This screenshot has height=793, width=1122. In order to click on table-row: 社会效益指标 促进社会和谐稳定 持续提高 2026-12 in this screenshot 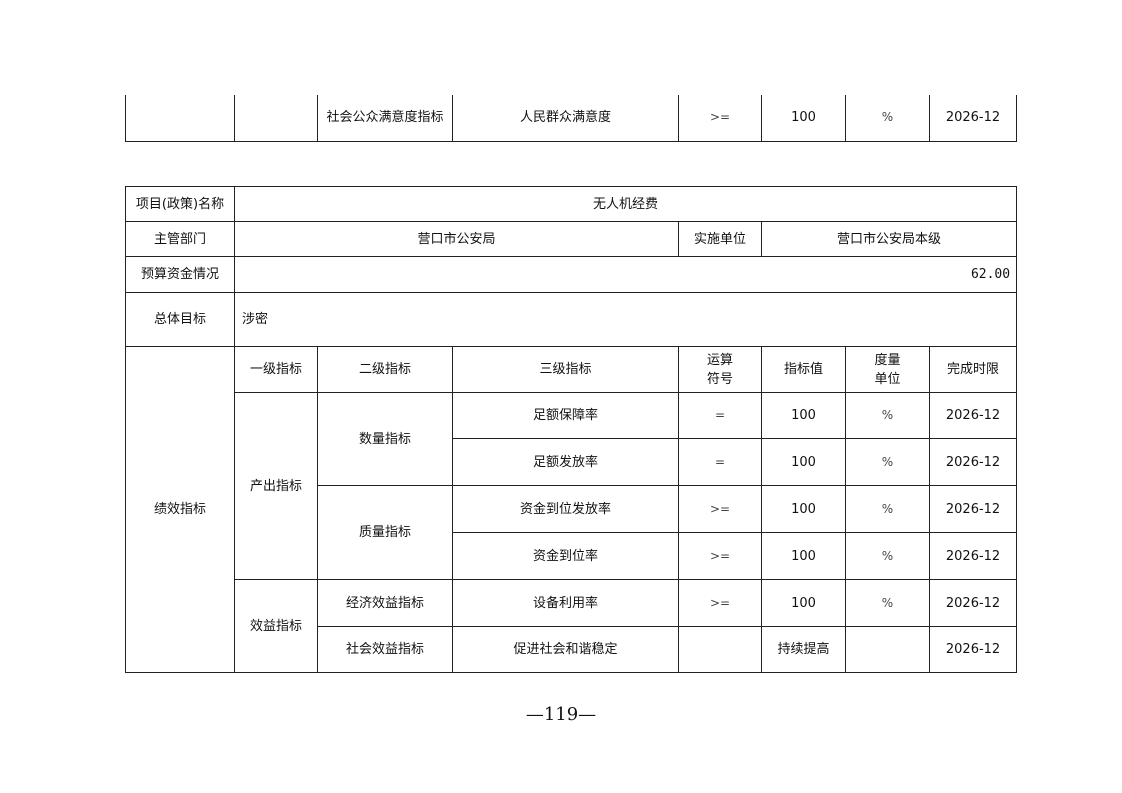, I will do `click(572, 649)`.